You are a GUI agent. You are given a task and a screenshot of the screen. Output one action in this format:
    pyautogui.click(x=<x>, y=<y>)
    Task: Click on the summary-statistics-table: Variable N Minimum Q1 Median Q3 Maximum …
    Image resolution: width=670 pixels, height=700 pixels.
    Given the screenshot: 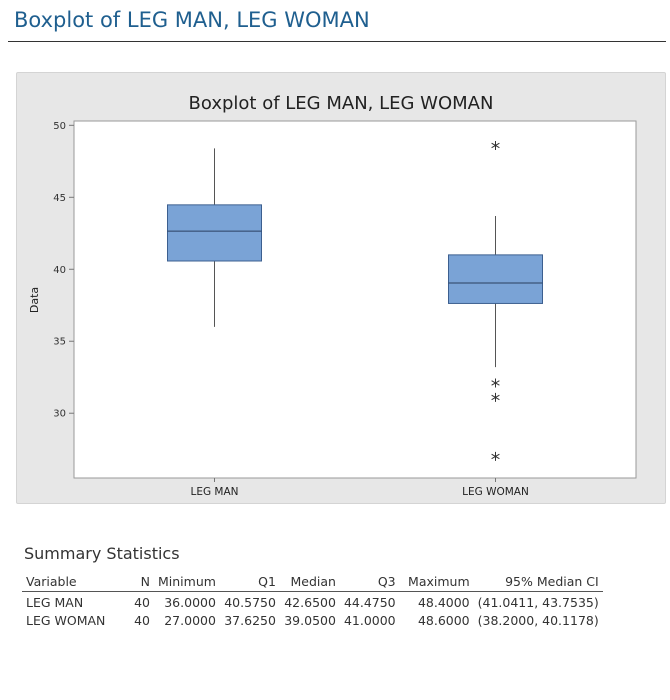 What is the action you would take?
    pyautogui.click(x=312, y=600)
    